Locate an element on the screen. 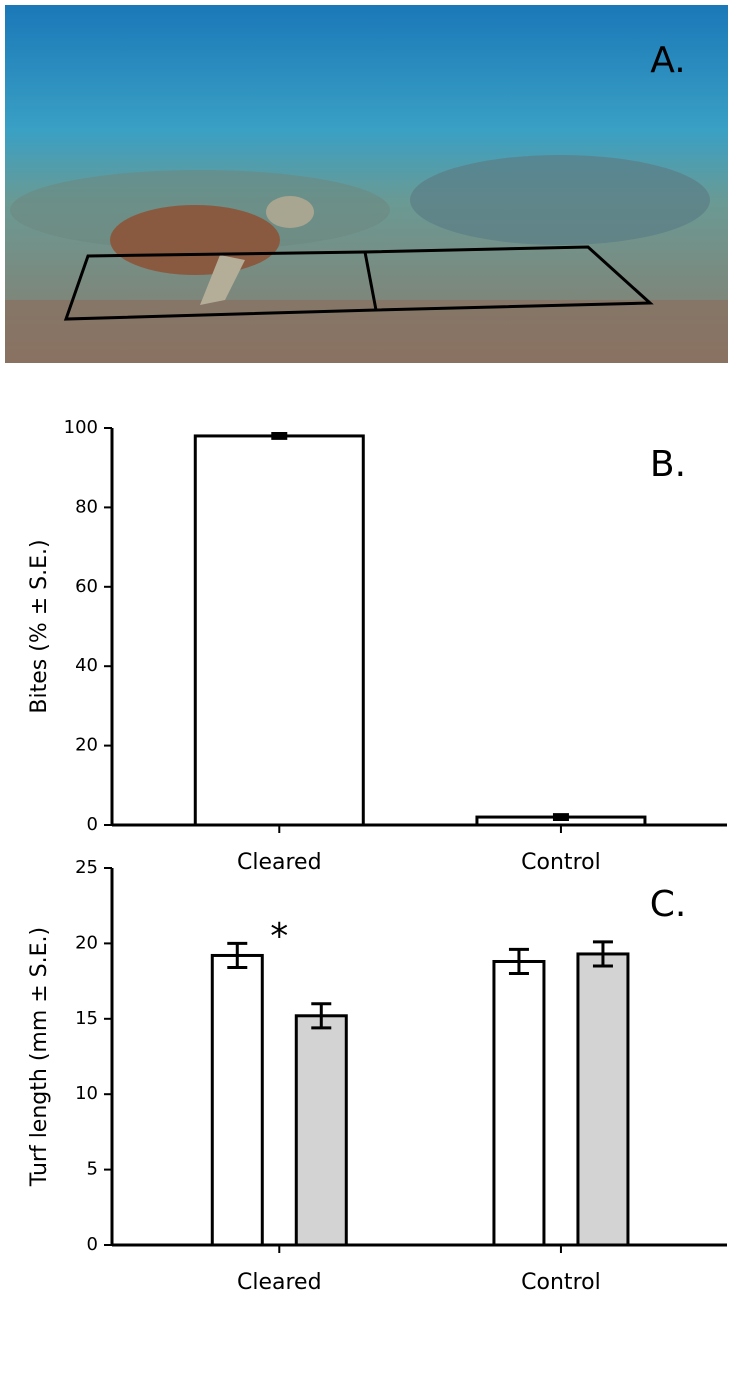 This screenshot has height=1382, width=737. y-tick-label: 25 is located at coordinates (86, 867).